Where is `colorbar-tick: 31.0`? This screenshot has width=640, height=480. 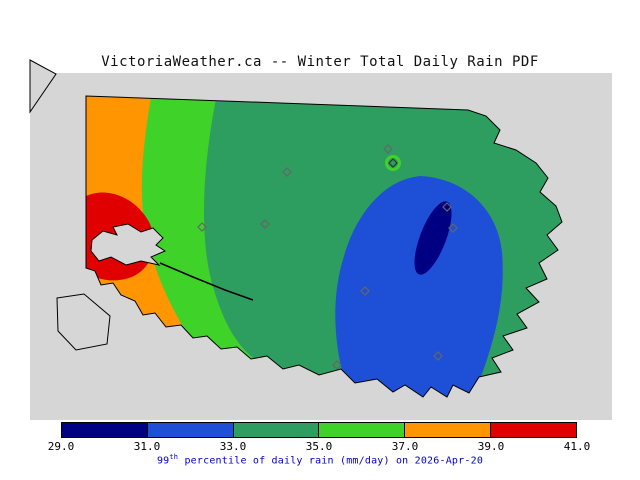
colorbar-tick: 31.0 is located at coordinates (147, 446).